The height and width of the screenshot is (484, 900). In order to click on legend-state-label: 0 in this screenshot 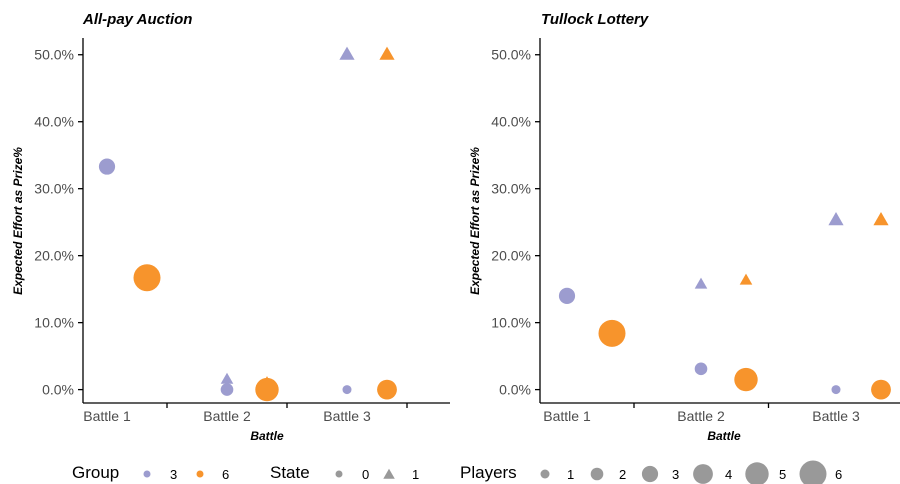, I will do `click(365, 474)`.